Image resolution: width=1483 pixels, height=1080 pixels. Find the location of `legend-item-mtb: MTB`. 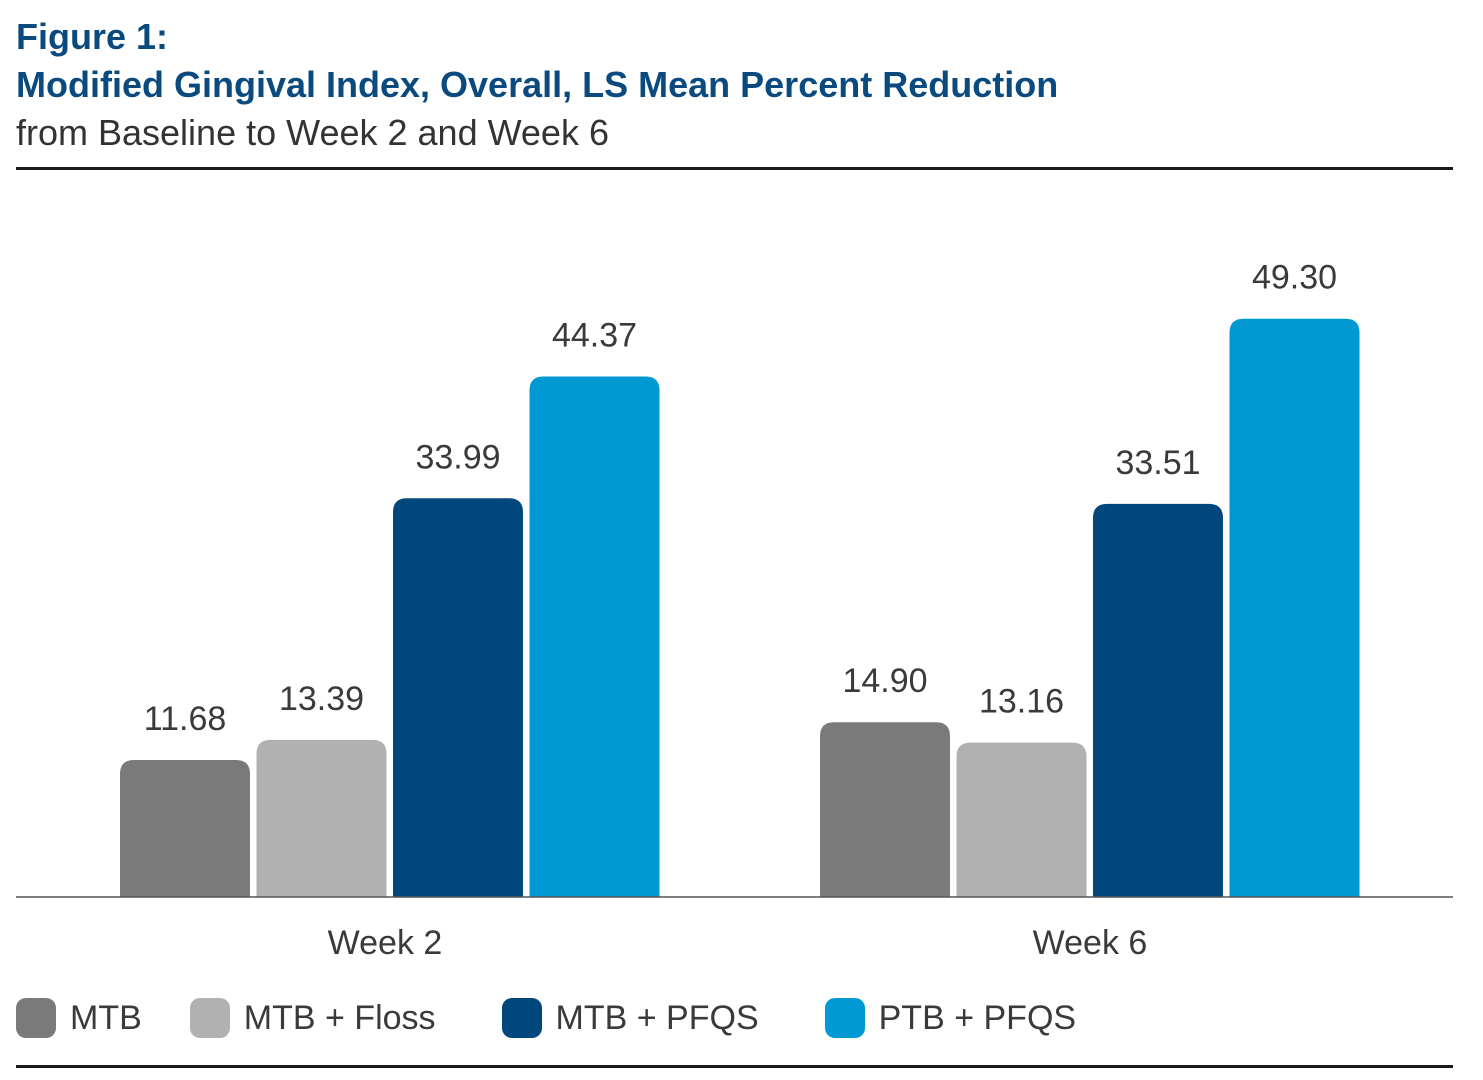

legend-item-mtb: MTB is located at coordinates (79, 1018).